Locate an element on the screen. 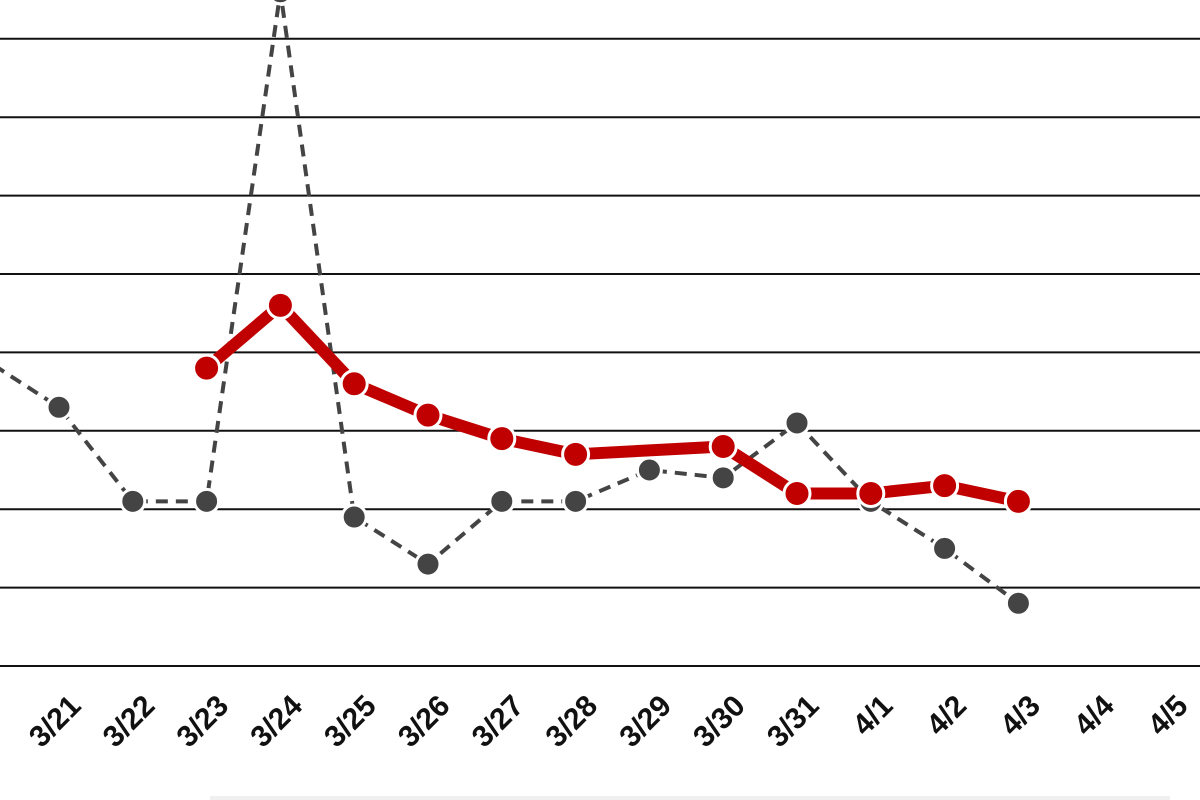 The image size is (1200, 800). x-tick-label: 4/3 is located at coordinates (1020, 715).